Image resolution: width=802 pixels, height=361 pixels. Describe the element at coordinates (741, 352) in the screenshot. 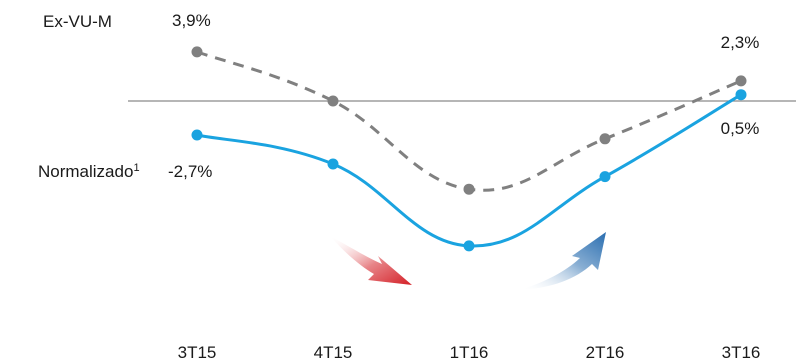

I see `x-tick-label: 3T16` at that location.